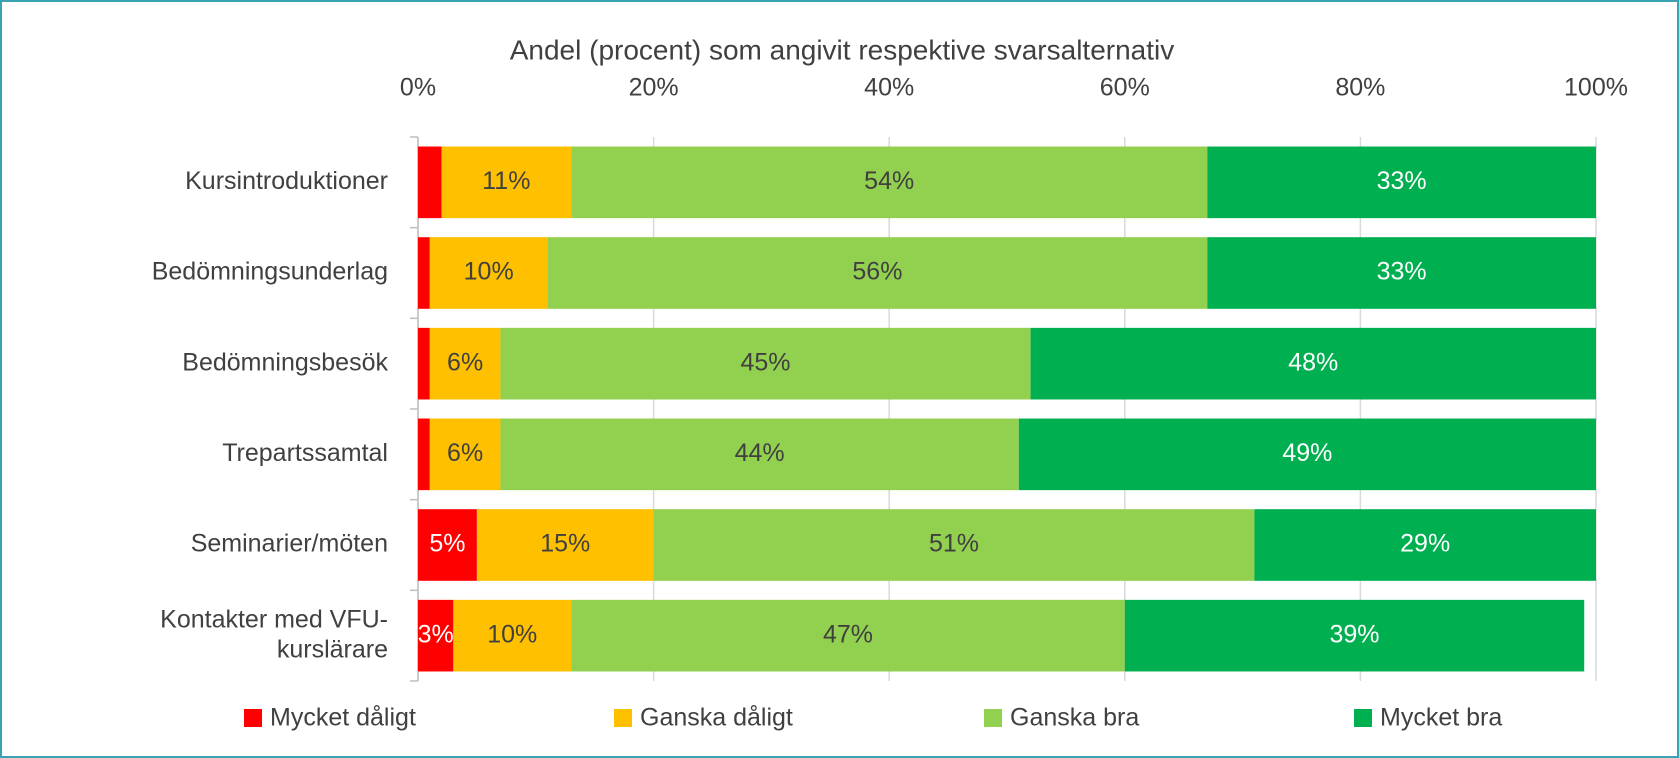 The width and height of the screenshot is (1679, 758). I want to click on data-label: 39%, so click(1354, 634).